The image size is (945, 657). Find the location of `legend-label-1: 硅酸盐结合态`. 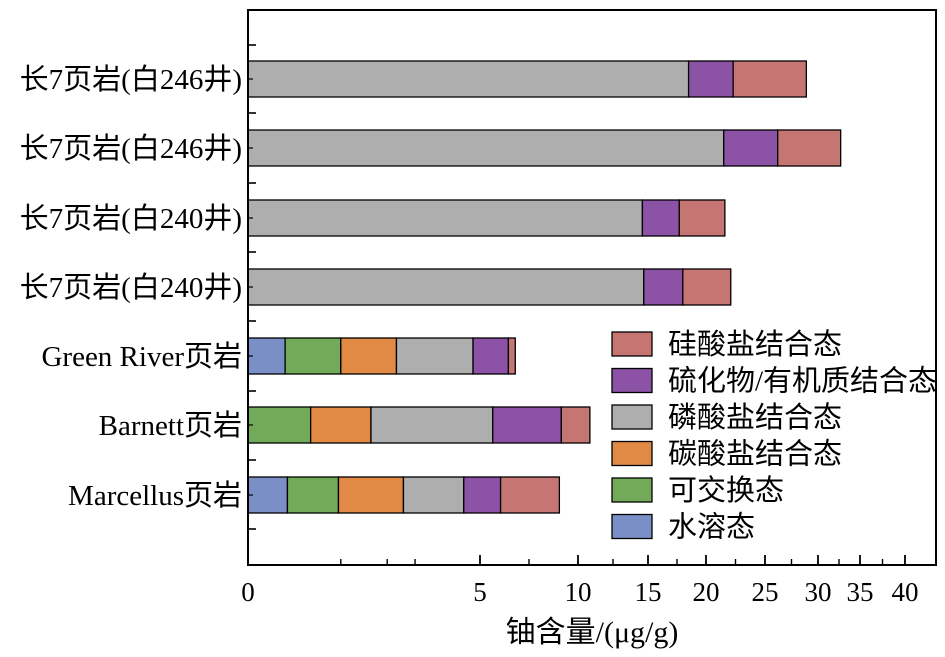

legend-label-1: 硅酸盐结合态 is located at coordinates (755, 344).